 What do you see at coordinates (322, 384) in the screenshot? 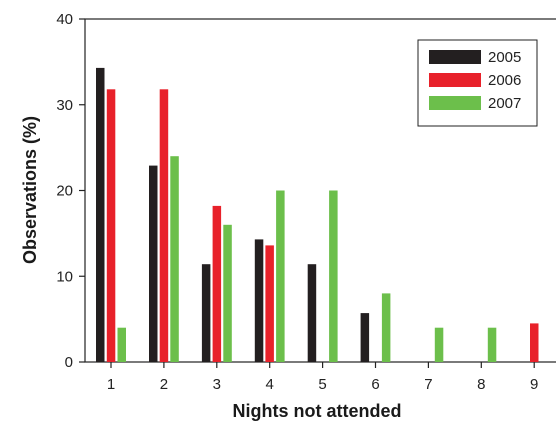
I see `x-tick-label-5: 5` at bounding box center [322, 384].